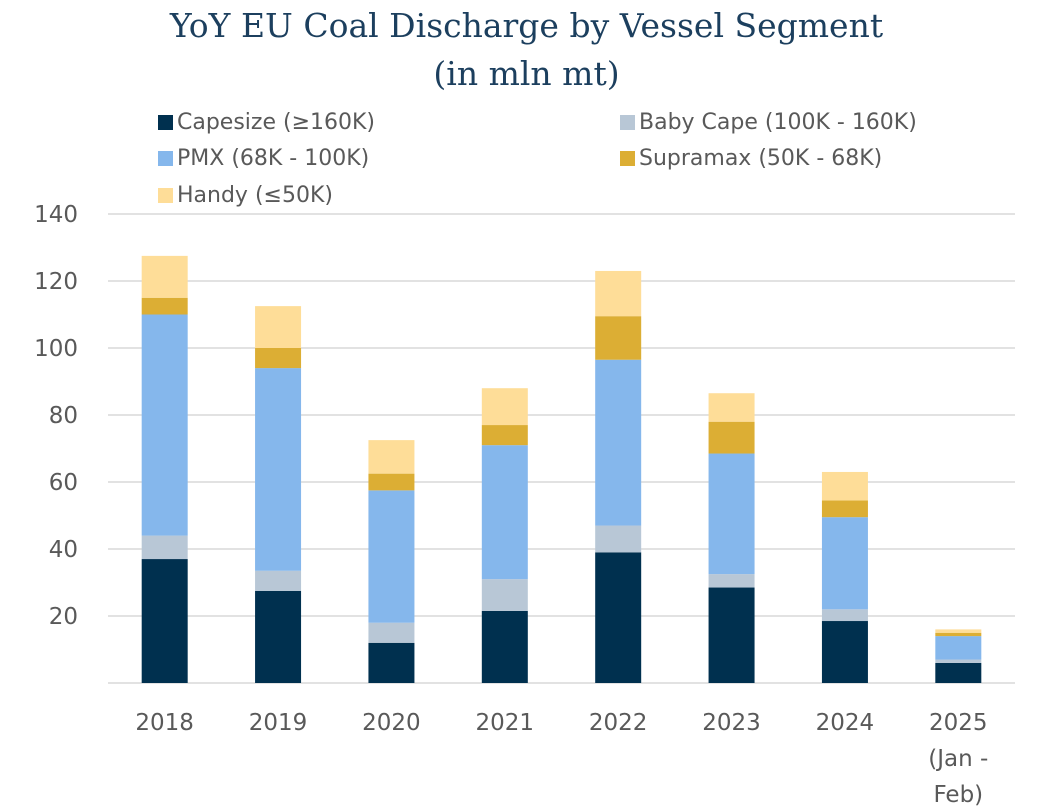 This screenshot has width=1053, height=811. What do you see at coordinates (627, 158) in the screenshot?
I see `legend-swatch-supramax` at bounding box center [627, 158].